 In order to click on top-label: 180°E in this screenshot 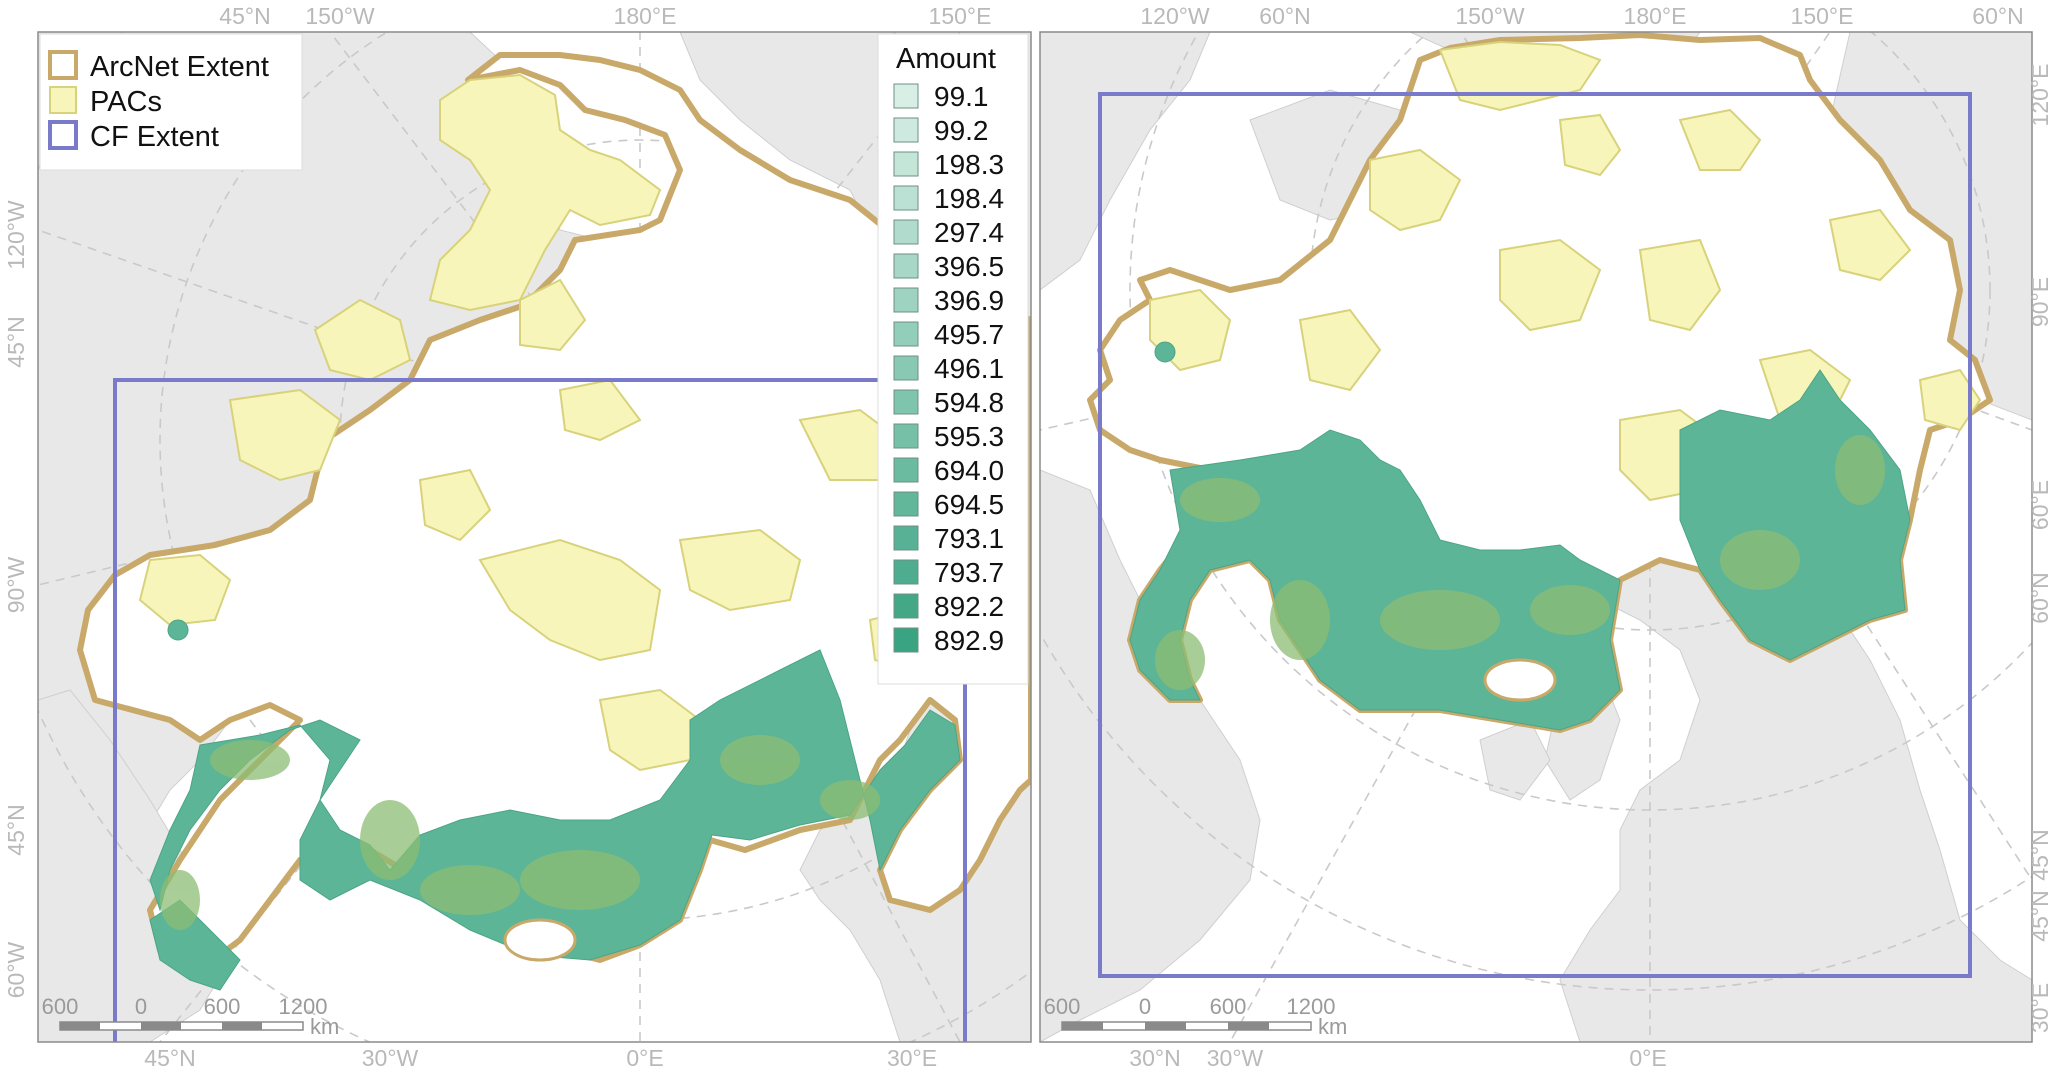, I will do `click(1655, 16)`.